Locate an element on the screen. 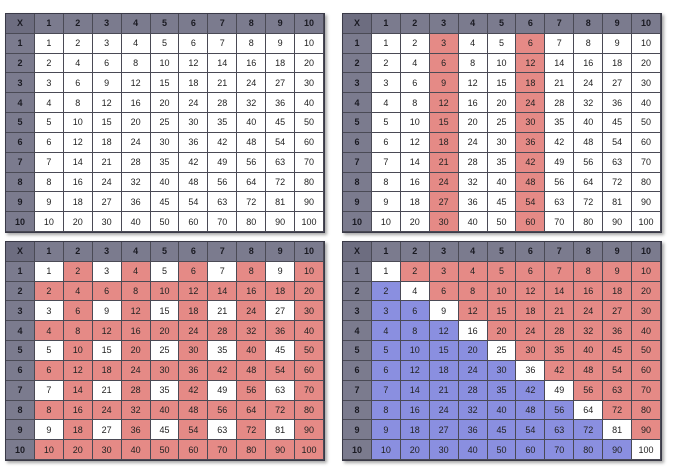  column-header: 1 is located at coordinates (386, 252).